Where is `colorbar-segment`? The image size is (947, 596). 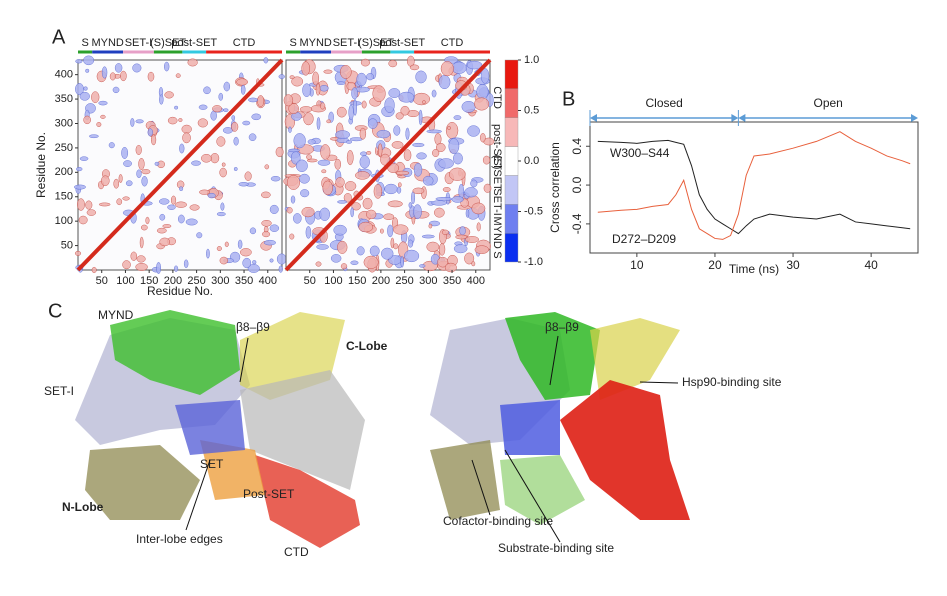
colorbar-segment is located at coordinates (511, 103).